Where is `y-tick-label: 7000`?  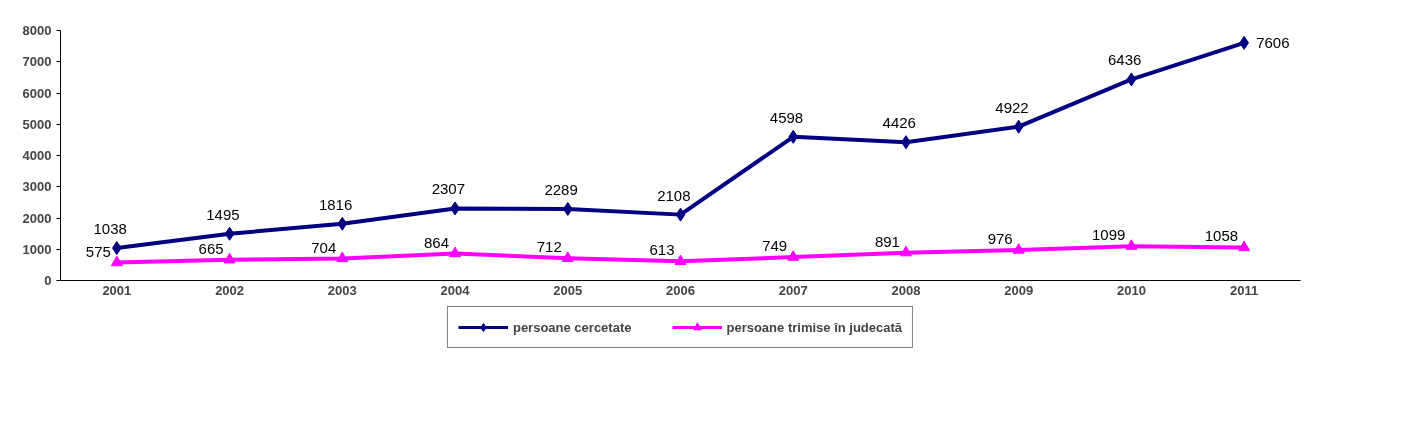
y-tick-label: 7000 is located at coordinates (37, 62).